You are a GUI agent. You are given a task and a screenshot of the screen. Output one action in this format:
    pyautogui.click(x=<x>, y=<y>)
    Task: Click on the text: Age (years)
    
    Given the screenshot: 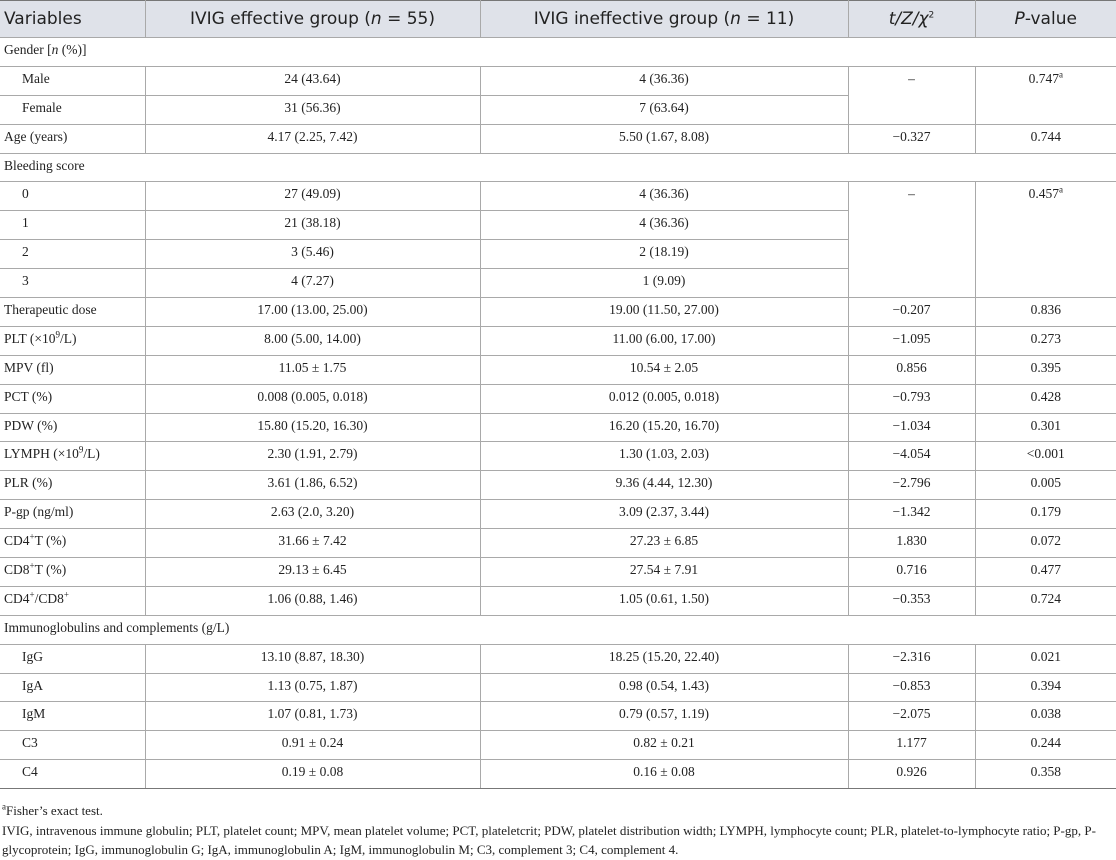 What is the action you would take?
    pyautogui.click(x=36, y=136)
    